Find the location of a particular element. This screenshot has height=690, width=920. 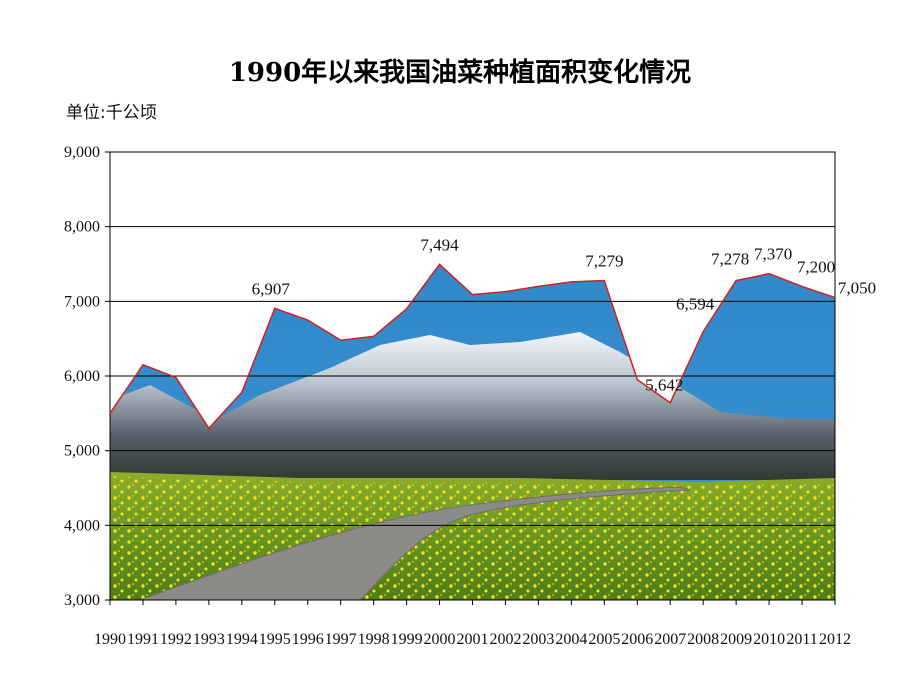

x-tick-label: 2002 is located at coordinates (505, 639).